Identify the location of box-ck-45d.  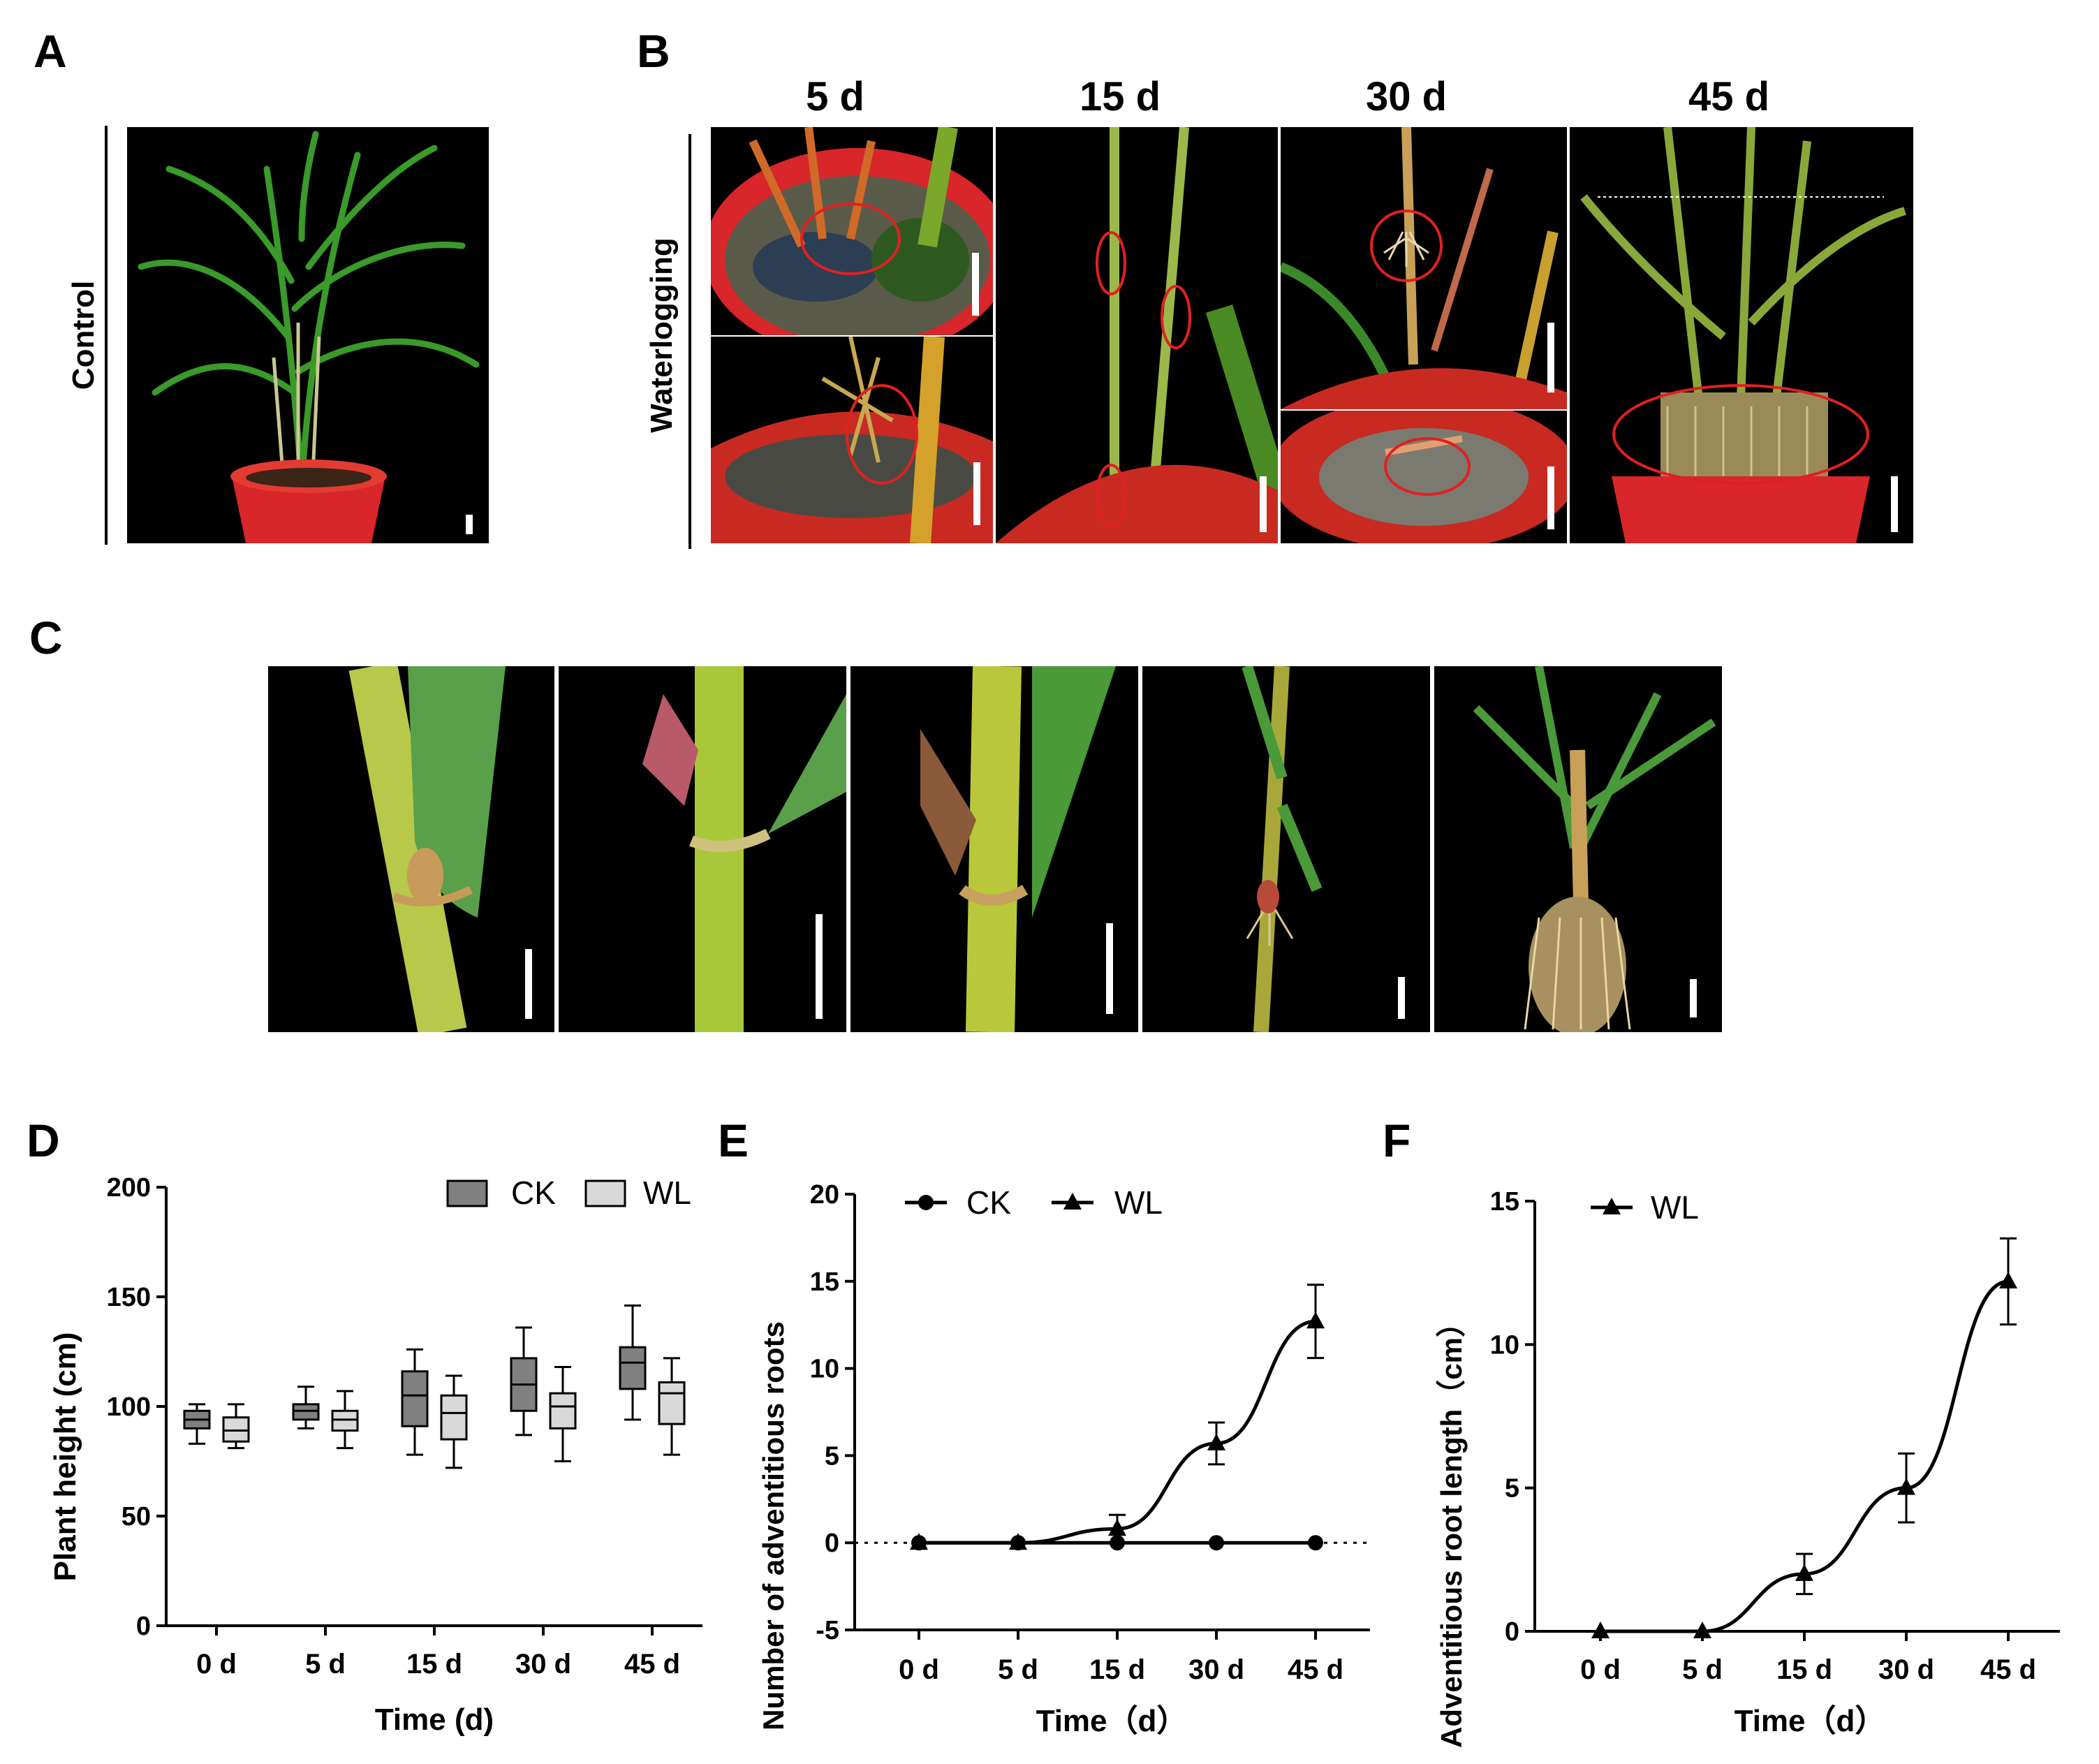
(633, 1362).